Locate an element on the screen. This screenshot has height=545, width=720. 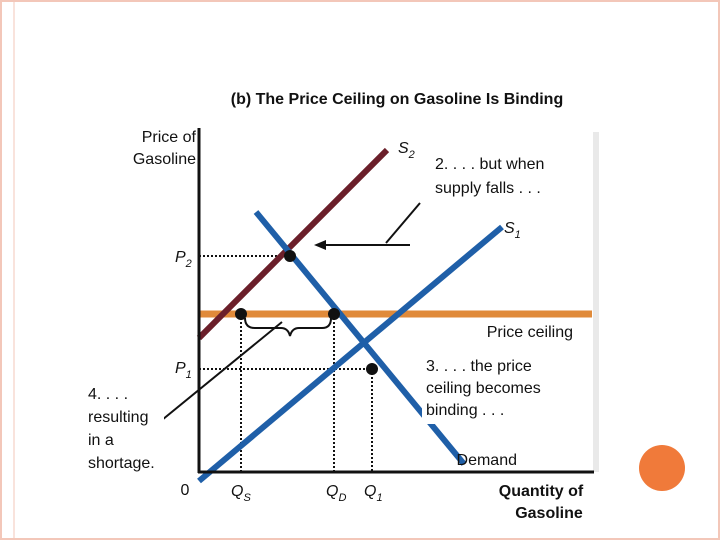
annotation-binding-line1: 3. . . . the price is located at coordinates (479, 366).